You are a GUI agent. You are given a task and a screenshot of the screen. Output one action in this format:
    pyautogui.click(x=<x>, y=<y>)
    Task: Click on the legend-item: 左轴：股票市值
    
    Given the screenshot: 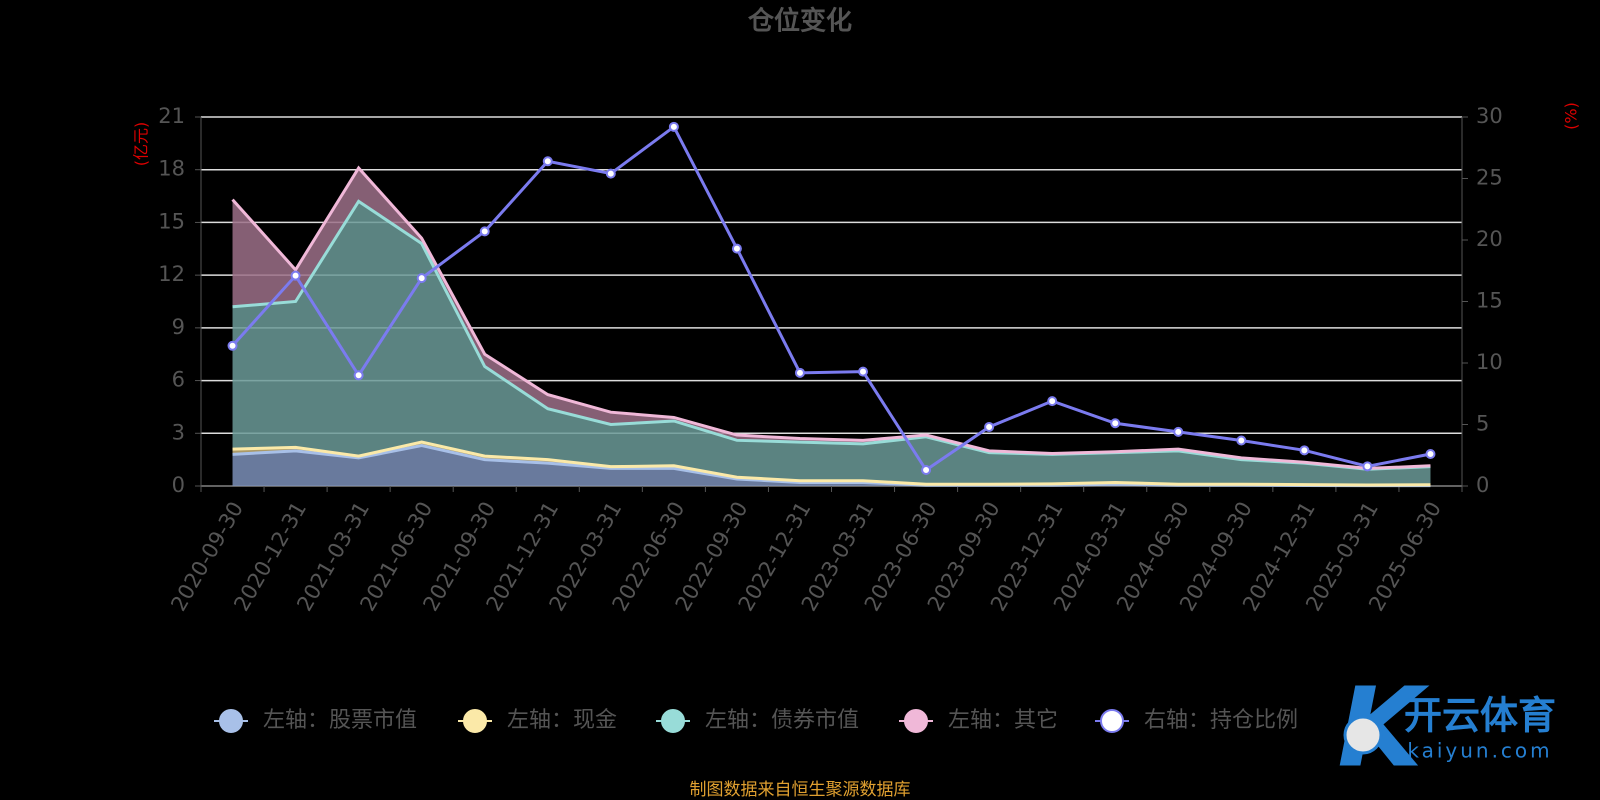 What is the action you would take?
    pyautogui.click(x=315, y=720)
    